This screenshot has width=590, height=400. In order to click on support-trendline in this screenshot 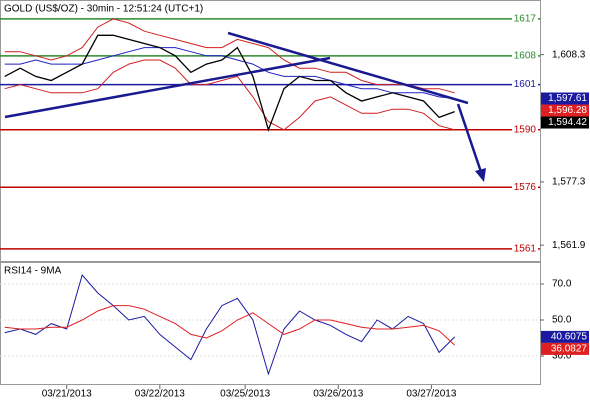, I will do `click(167, 87)`.